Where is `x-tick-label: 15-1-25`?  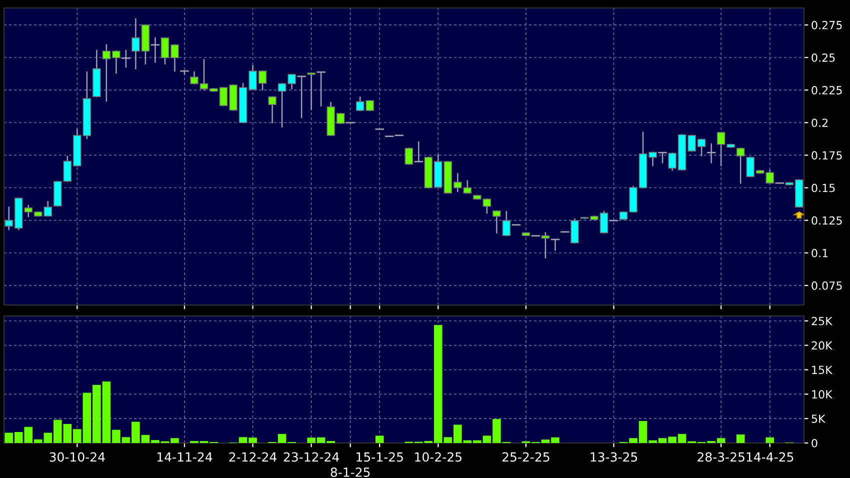
x-tick-label: 15-1-25 is located at coordinates (379, 457).